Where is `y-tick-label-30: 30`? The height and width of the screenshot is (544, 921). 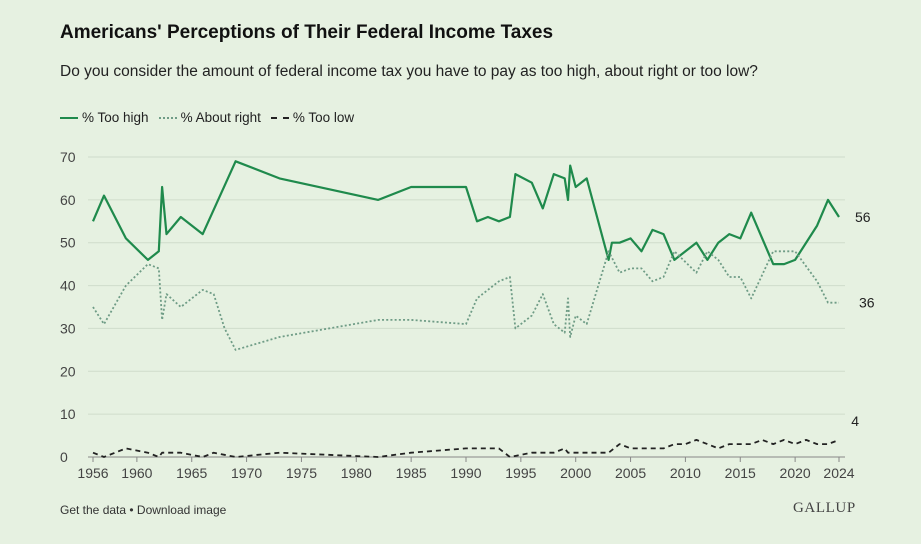
y-tick-label-30: 30 is located at coordinates (68, 328).